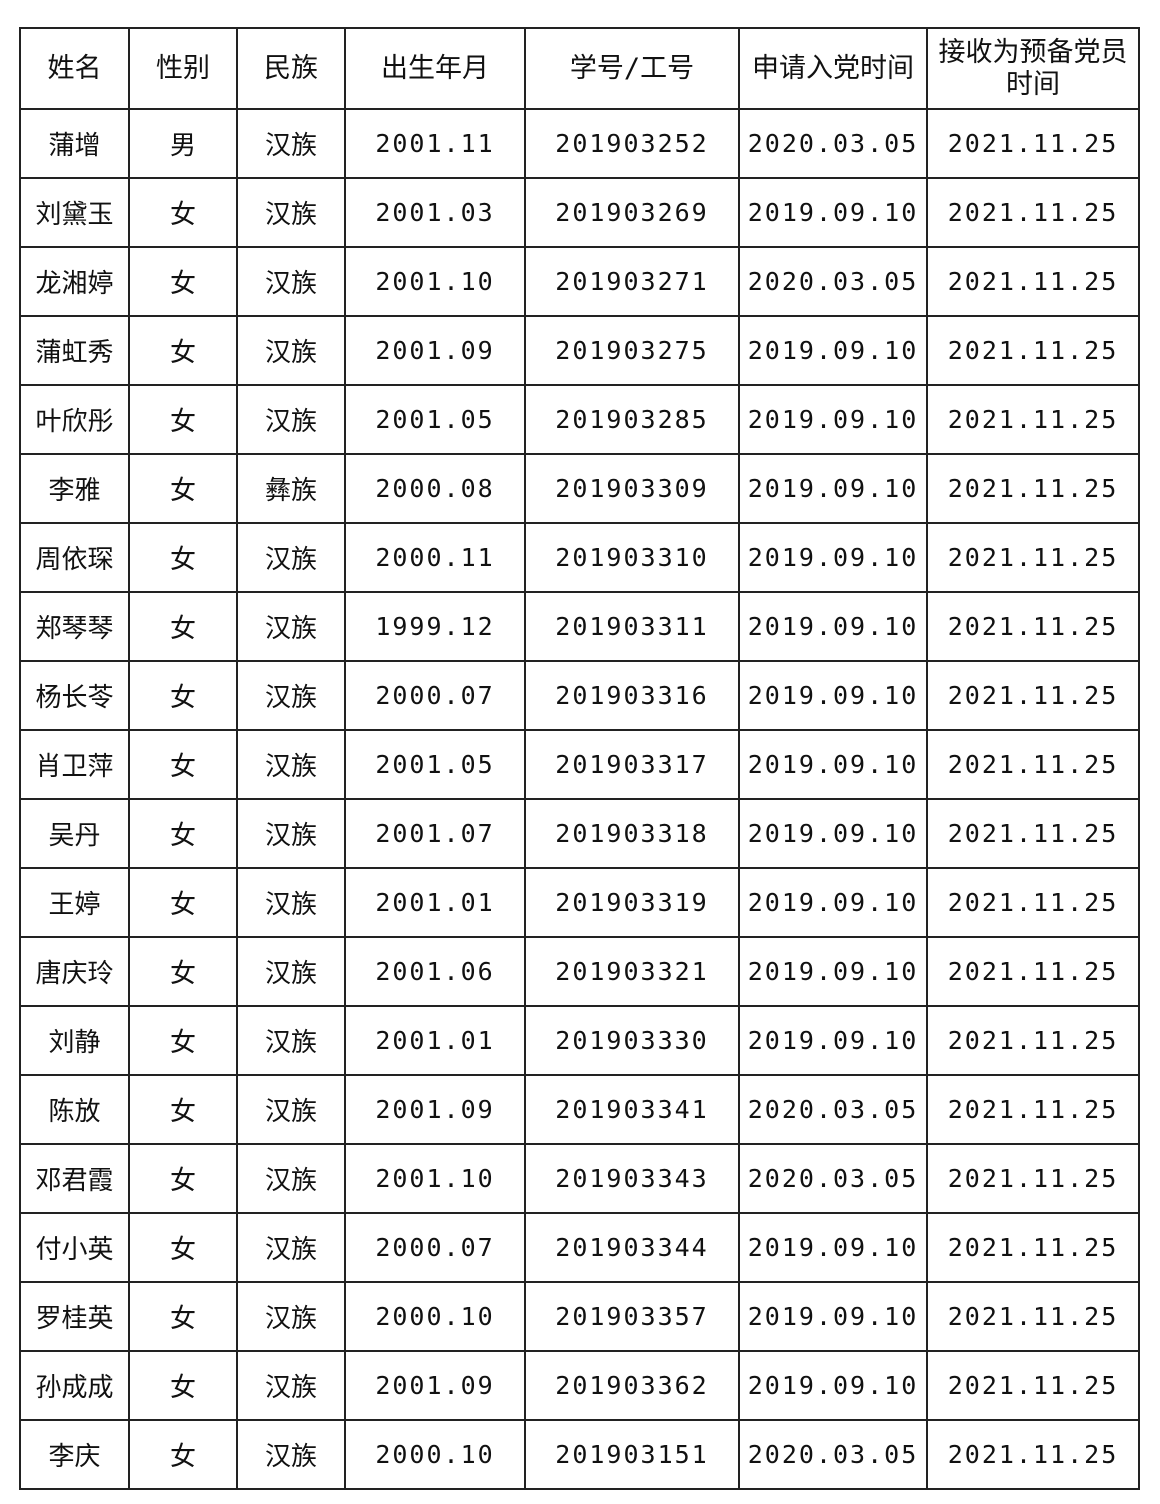 This screenshot has height=1504, width=1160. What do you see at coordinates (632, 212) in the screenshot?
I see `cell-student-id: 201903269` at bounding box center [632, 212].